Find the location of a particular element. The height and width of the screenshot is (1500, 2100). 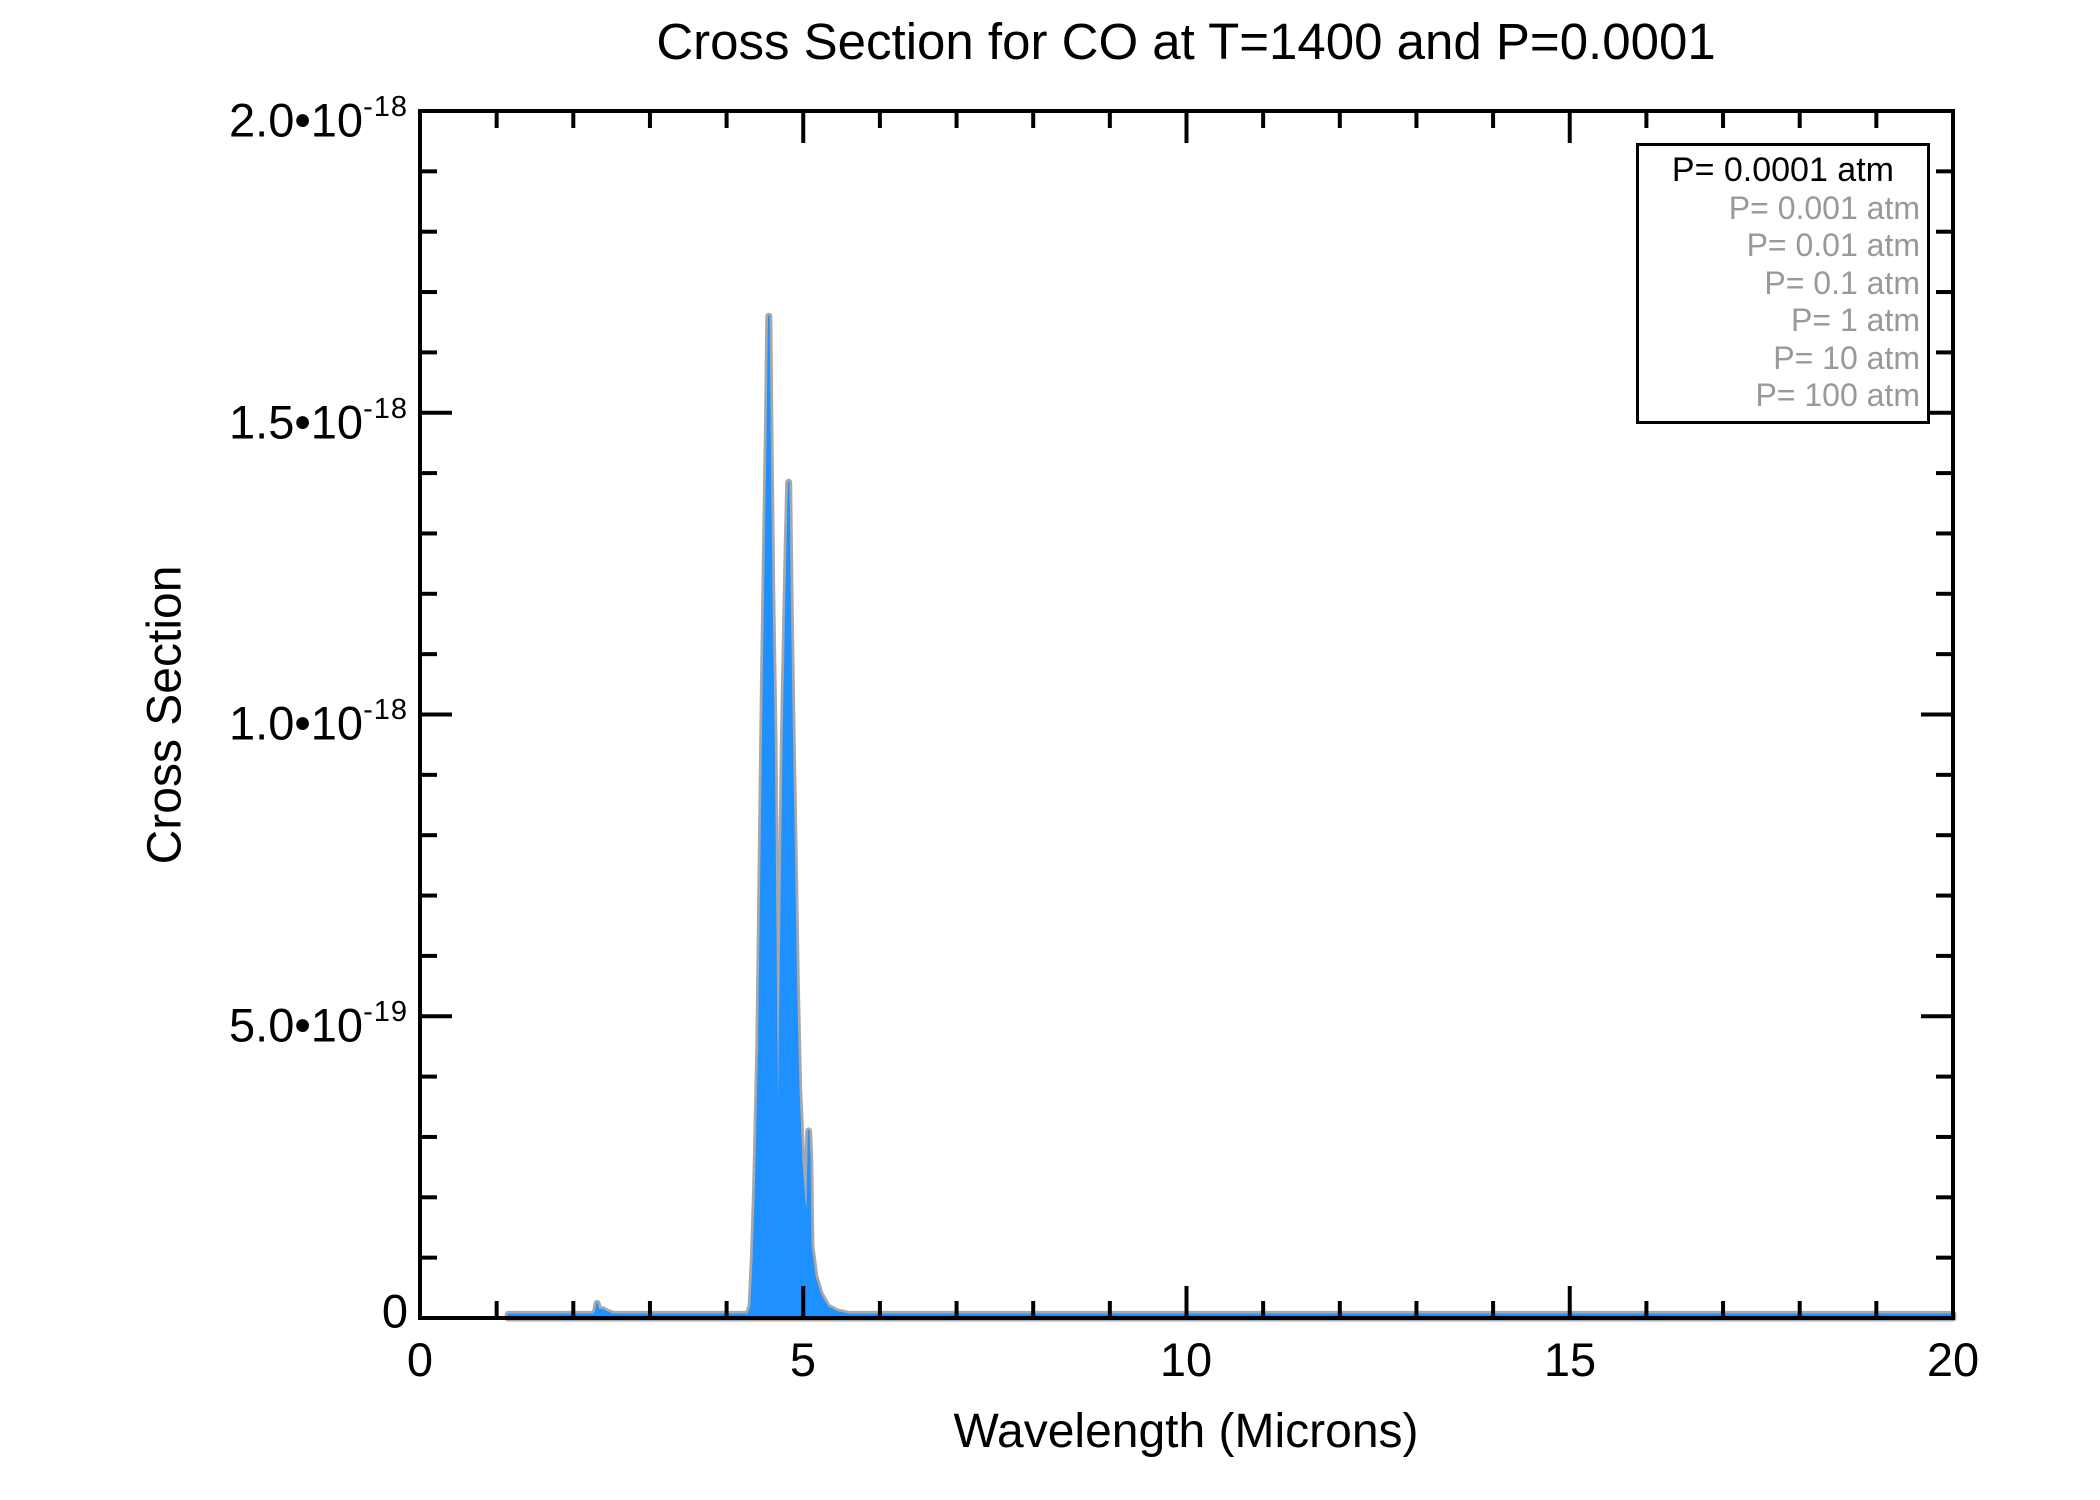

y-tick-label-1.5e-18: 1.5•10-18 is located at coordinates (318, 421).